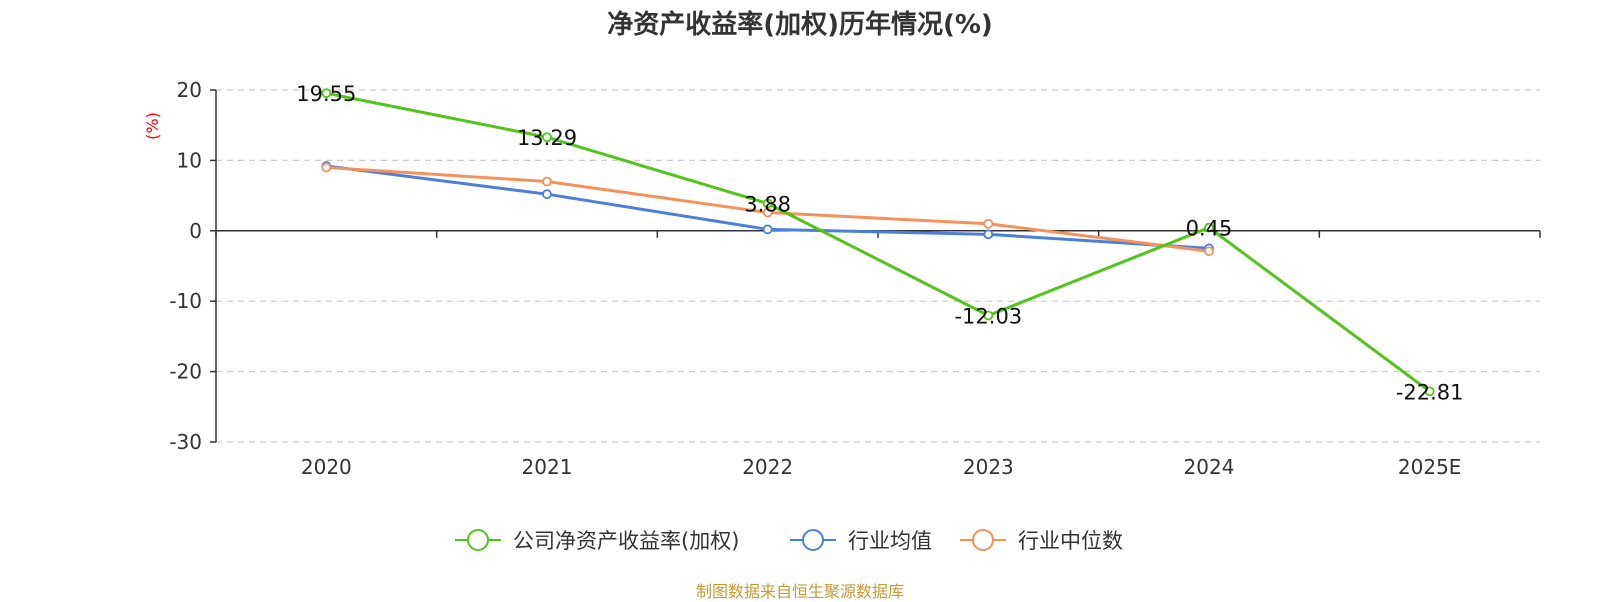 This screenshot has width=1600, height=602. What do you see at coordinates (988, 467) in the screenshot?
I see `x-tick-label: 2023` at bounding box center [988, 467].